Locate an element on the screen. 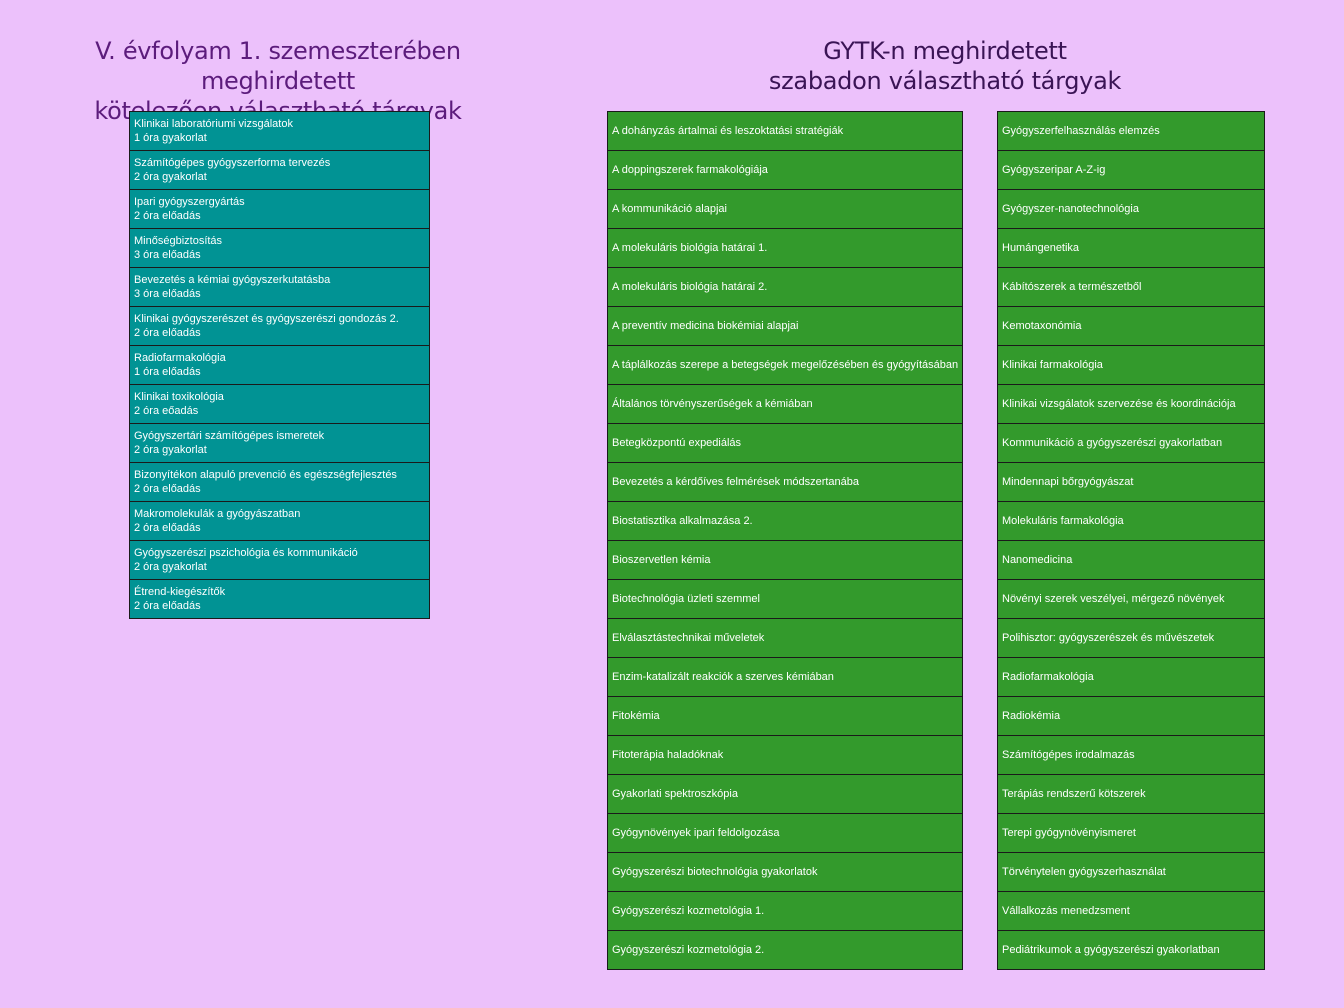 The image size is (1344, 1008). elective-course-cell: A doppingszerek farmakológiája is located at coordinates (785, 170).